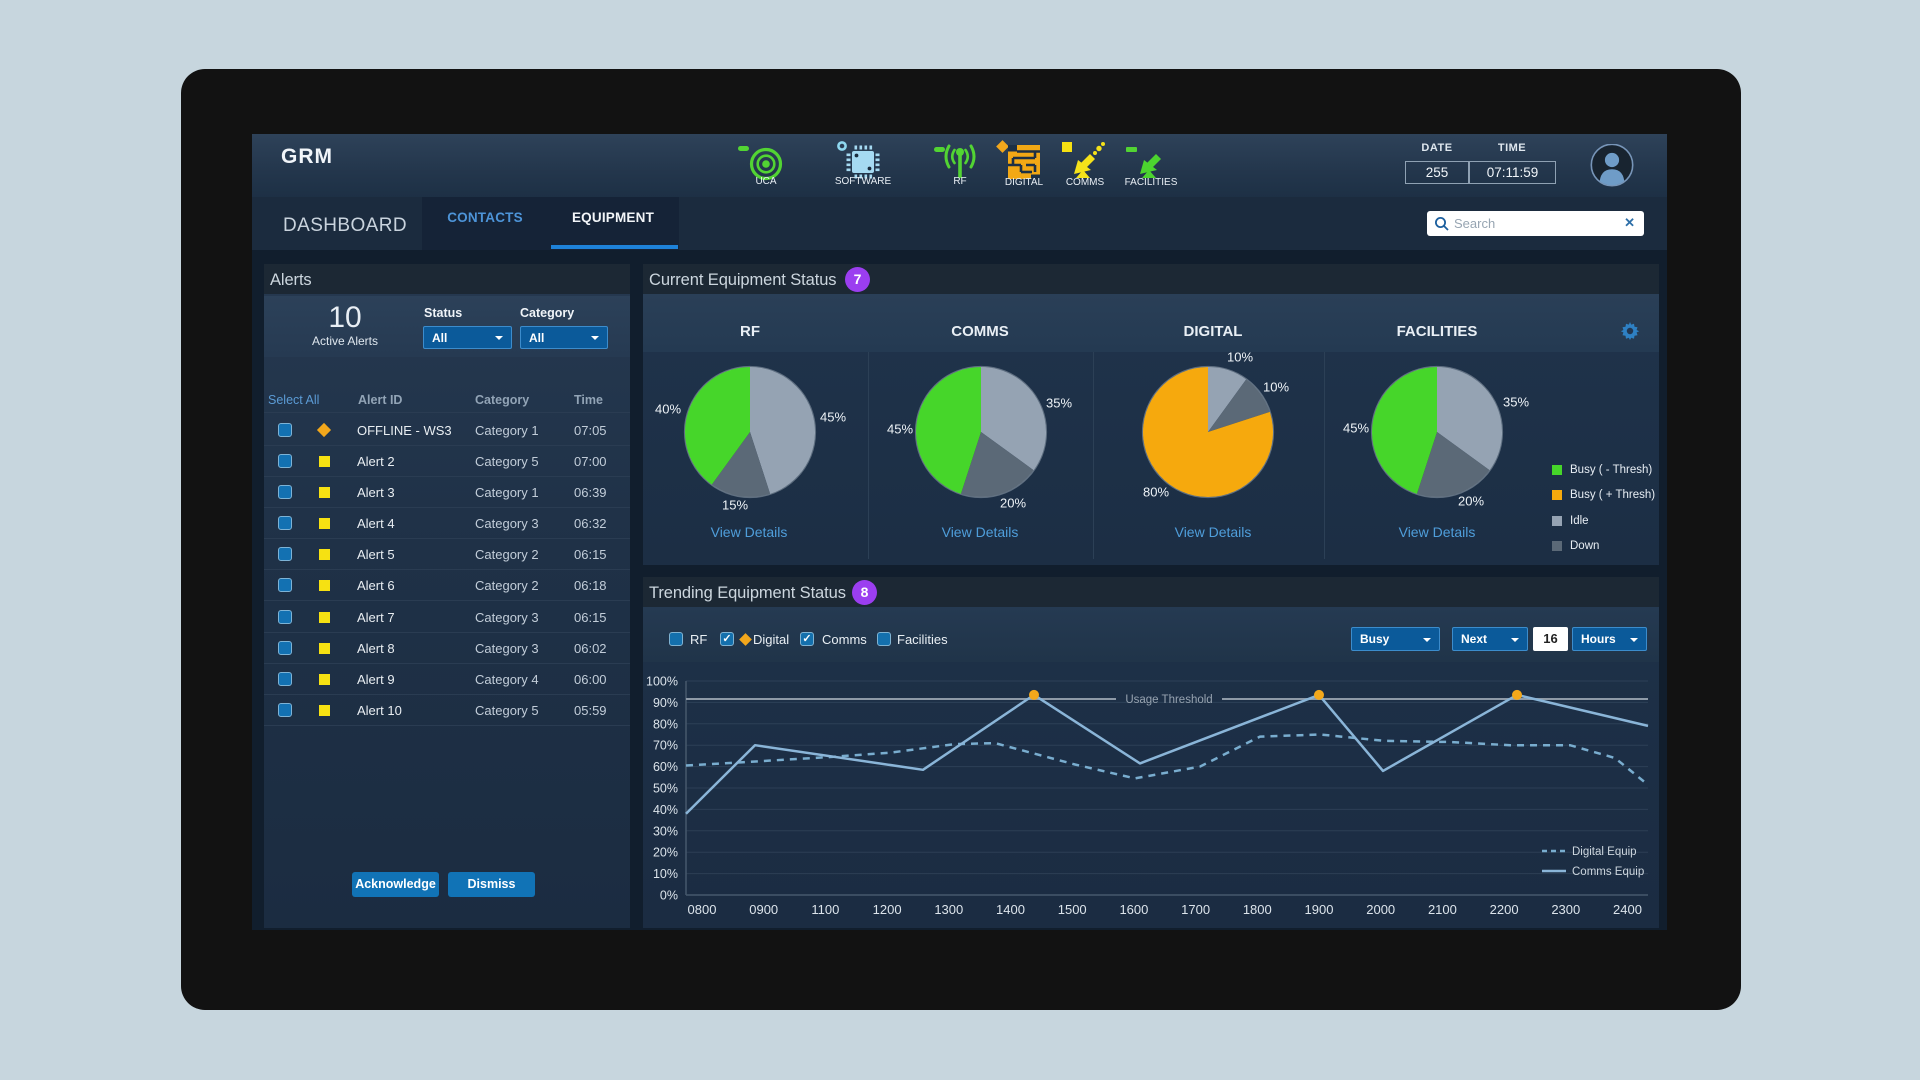  I want to click on svg-text: 2100, so click(1442, 909).